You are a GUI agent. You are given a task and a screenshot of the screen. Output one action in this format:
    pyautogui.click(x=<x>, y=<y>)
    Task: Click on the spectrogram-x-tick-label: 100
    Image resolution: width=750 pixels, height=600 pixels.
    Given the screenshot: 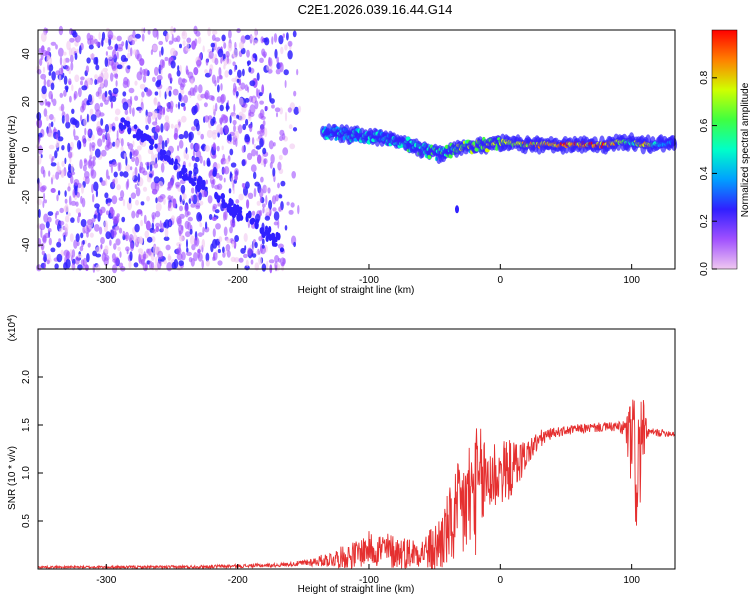 What is the action you would take?
    pyautogui.click(x=631, y=280)
    